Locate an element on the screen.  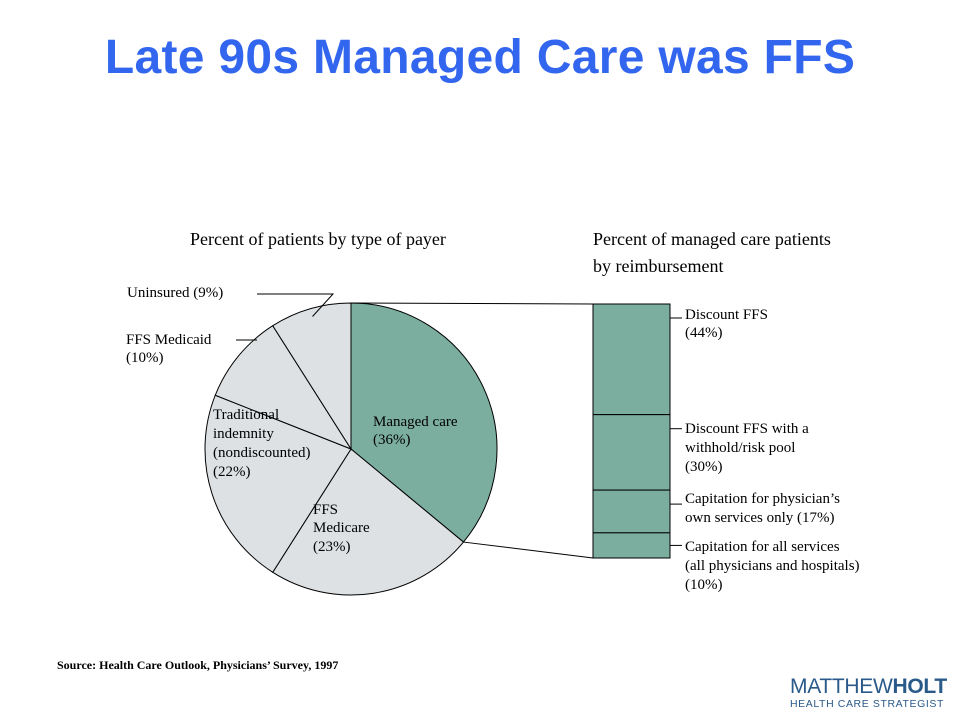
pie-slice-ffs-medicare is located at coordinates (368, 522).